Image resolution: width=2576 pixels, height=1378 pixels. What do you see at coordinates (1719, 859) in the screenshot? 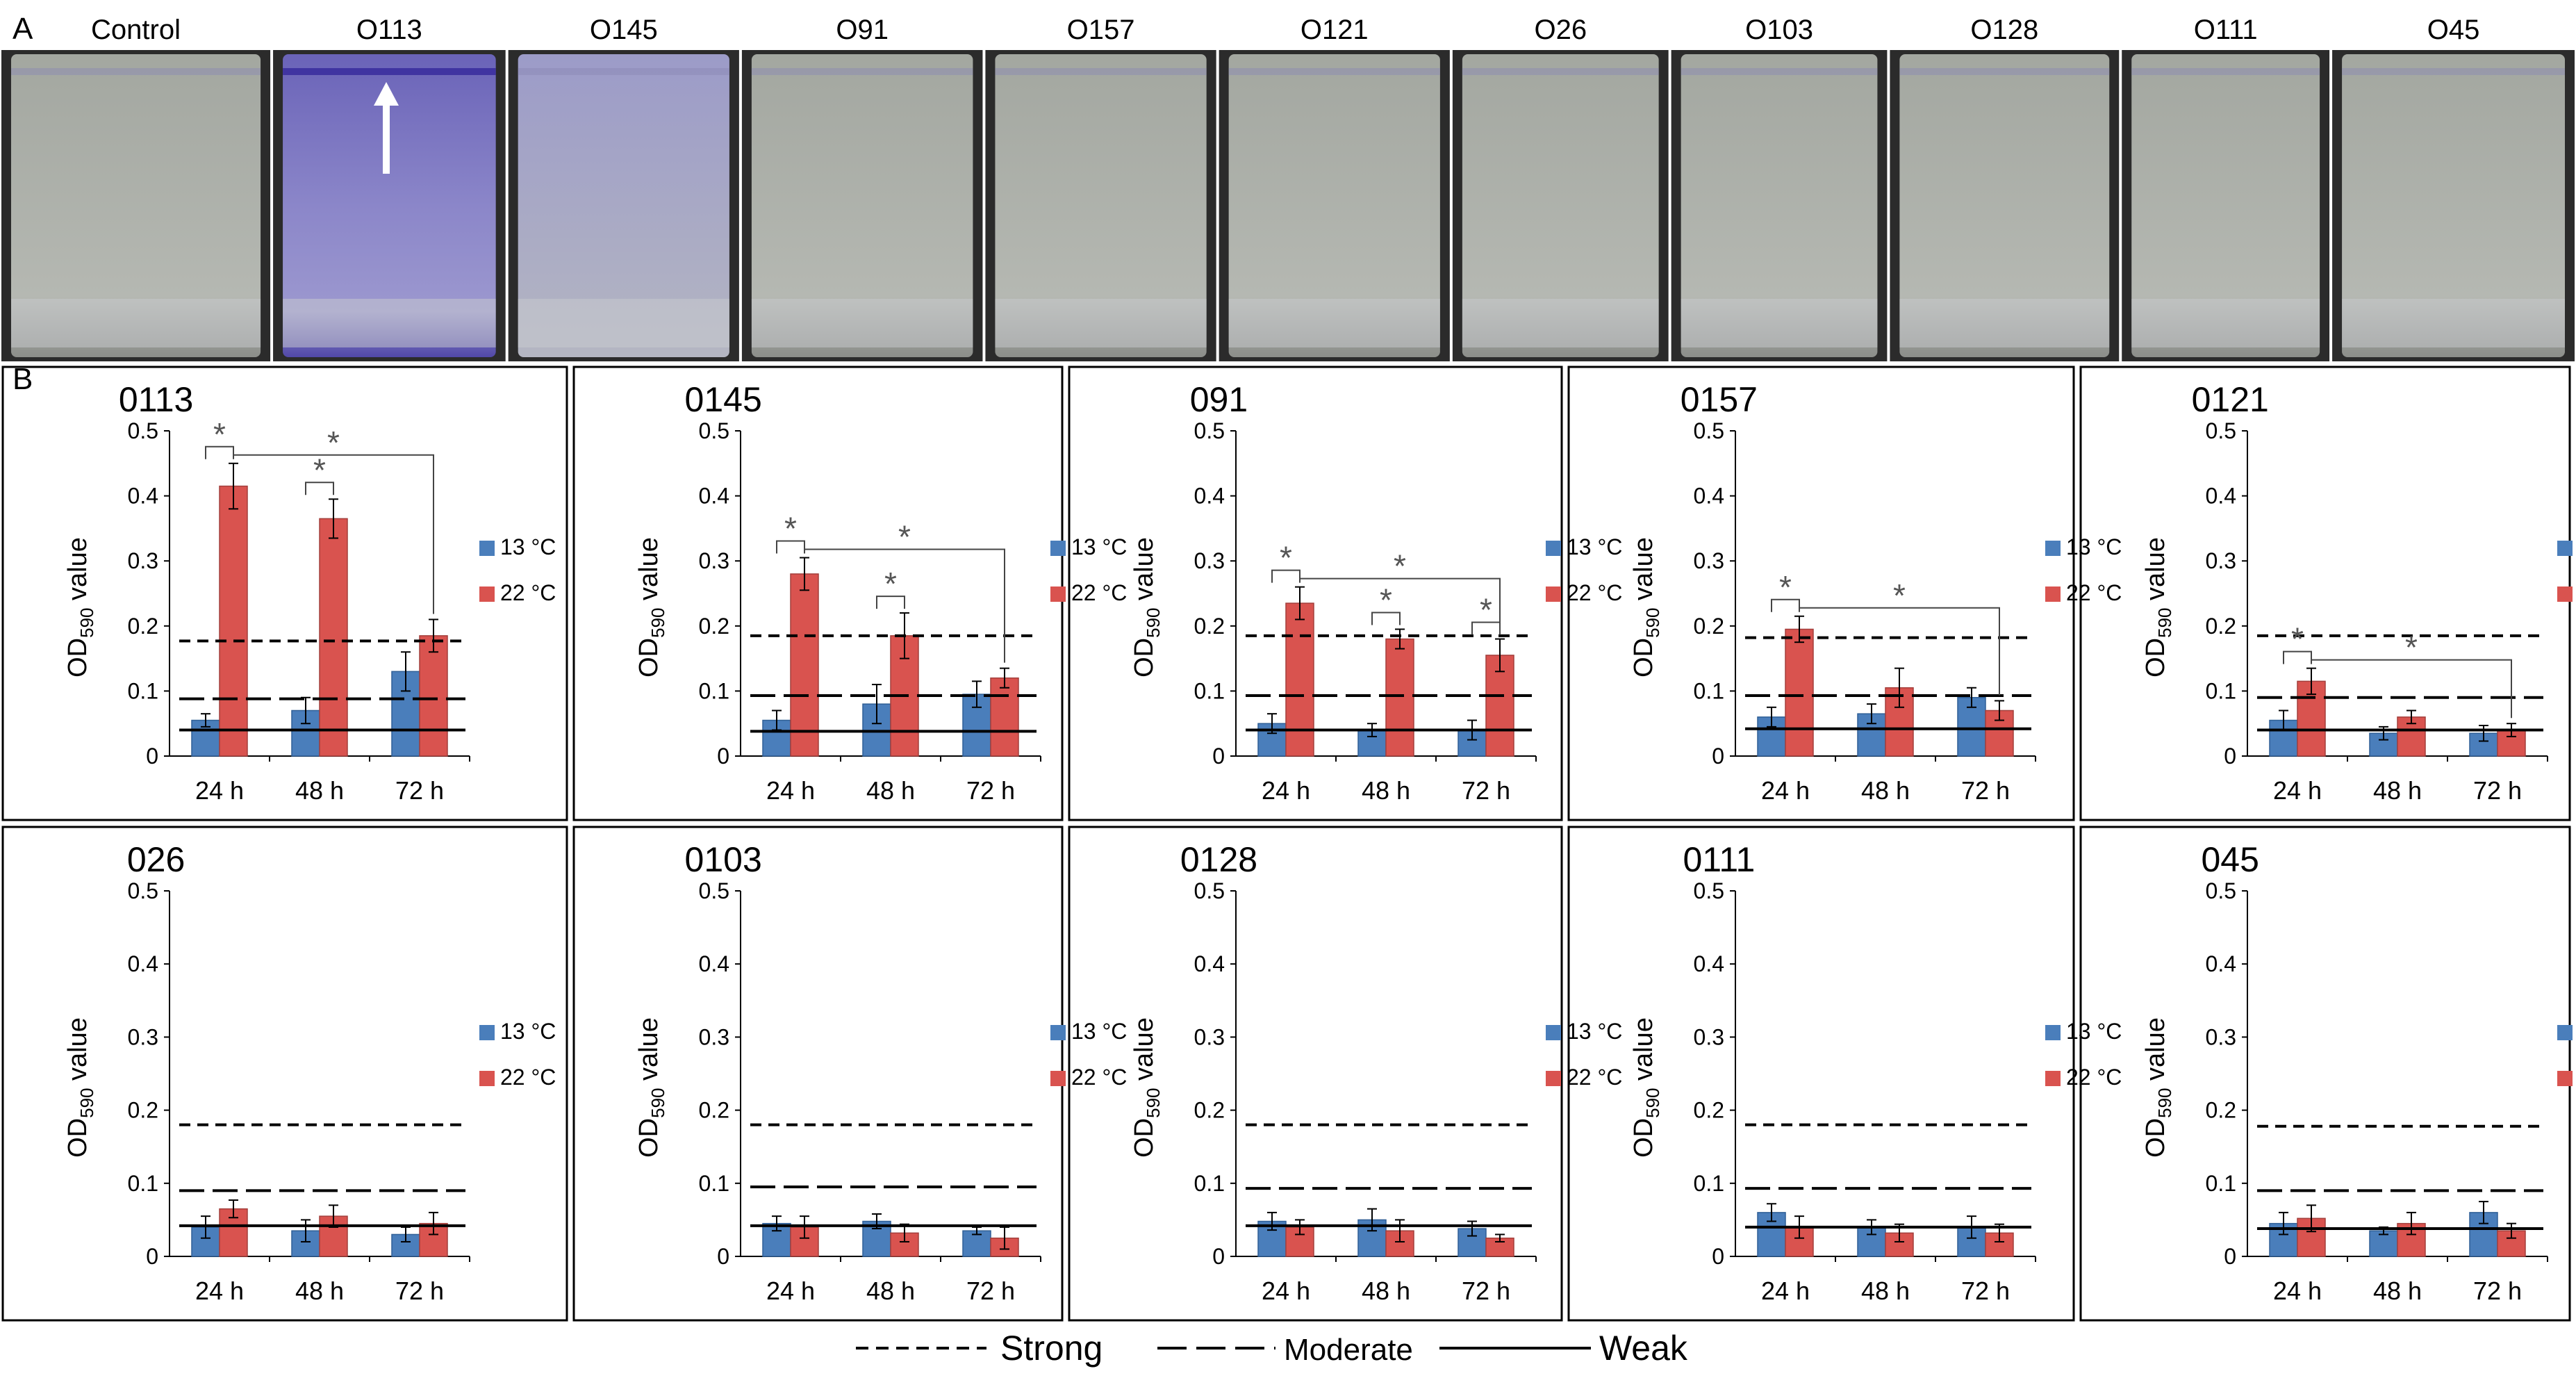
I see `chart-title: 0111` at bounding box center [1719, 859].